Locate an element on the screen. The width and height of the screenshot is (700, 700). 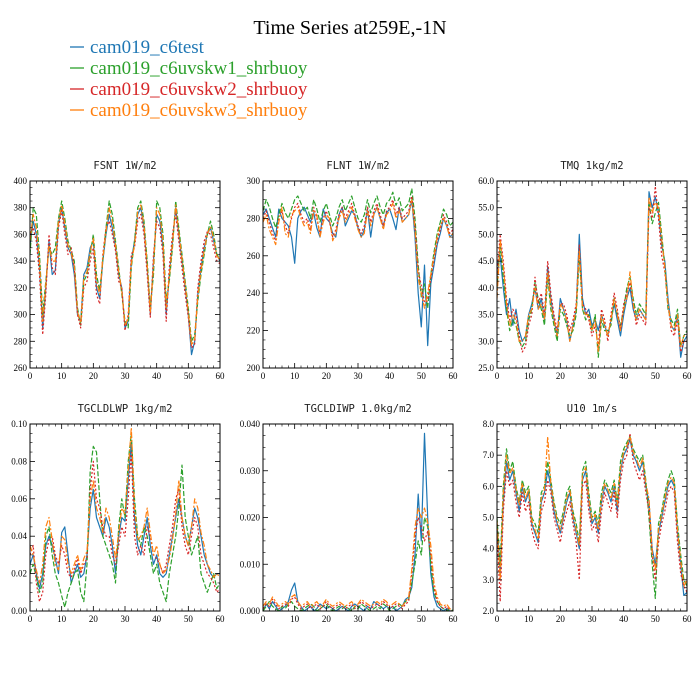
y-tick-label: 0.040 is located at coordinates (250, 424).